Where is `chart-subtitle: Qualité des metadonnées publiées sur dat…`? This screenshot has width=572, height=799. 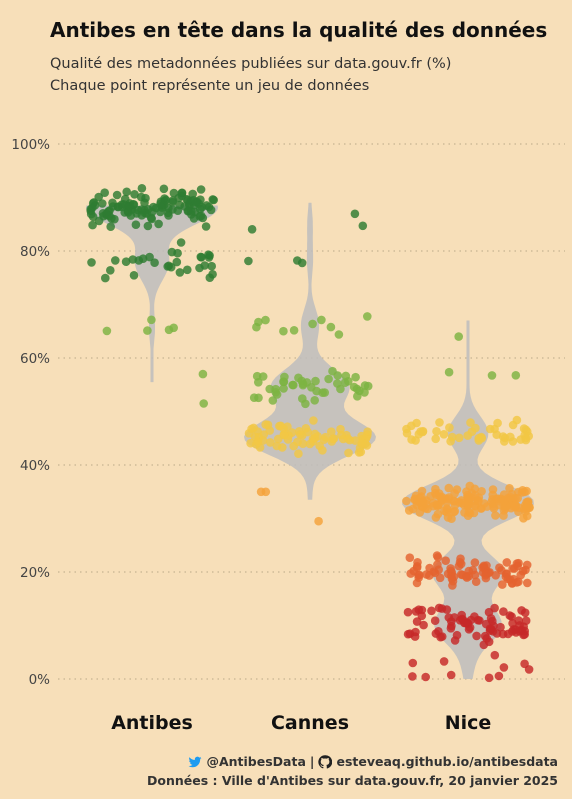
chart-subtitle: Qualité des metadonnées publiées sur dat… is located at coordinates (250, 75).